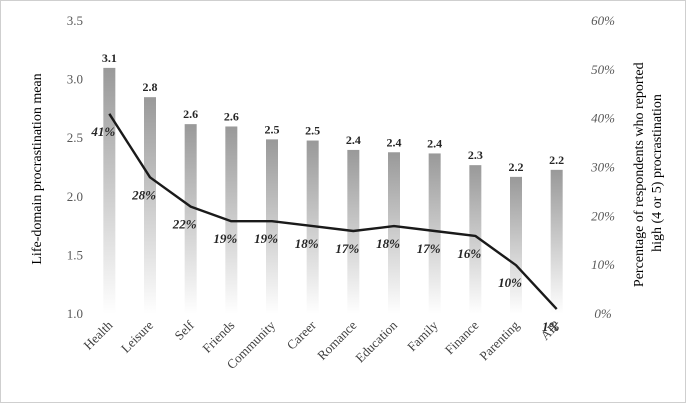  What do you see at coordinates (184, 330) in the screenshot?
I see `category-label: Self` at bounding box center [184, 330].